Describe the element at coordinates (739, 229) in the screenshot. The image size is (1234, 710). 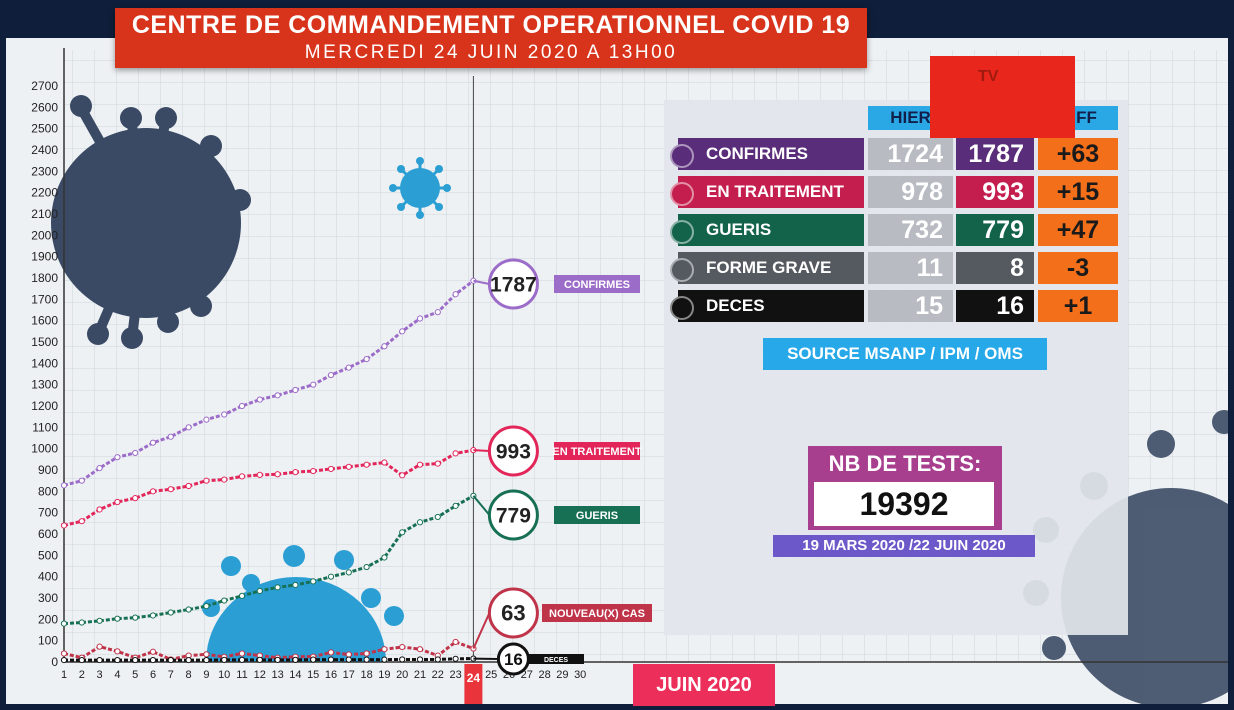
I see `row-label-text: GUERIS` at that location.